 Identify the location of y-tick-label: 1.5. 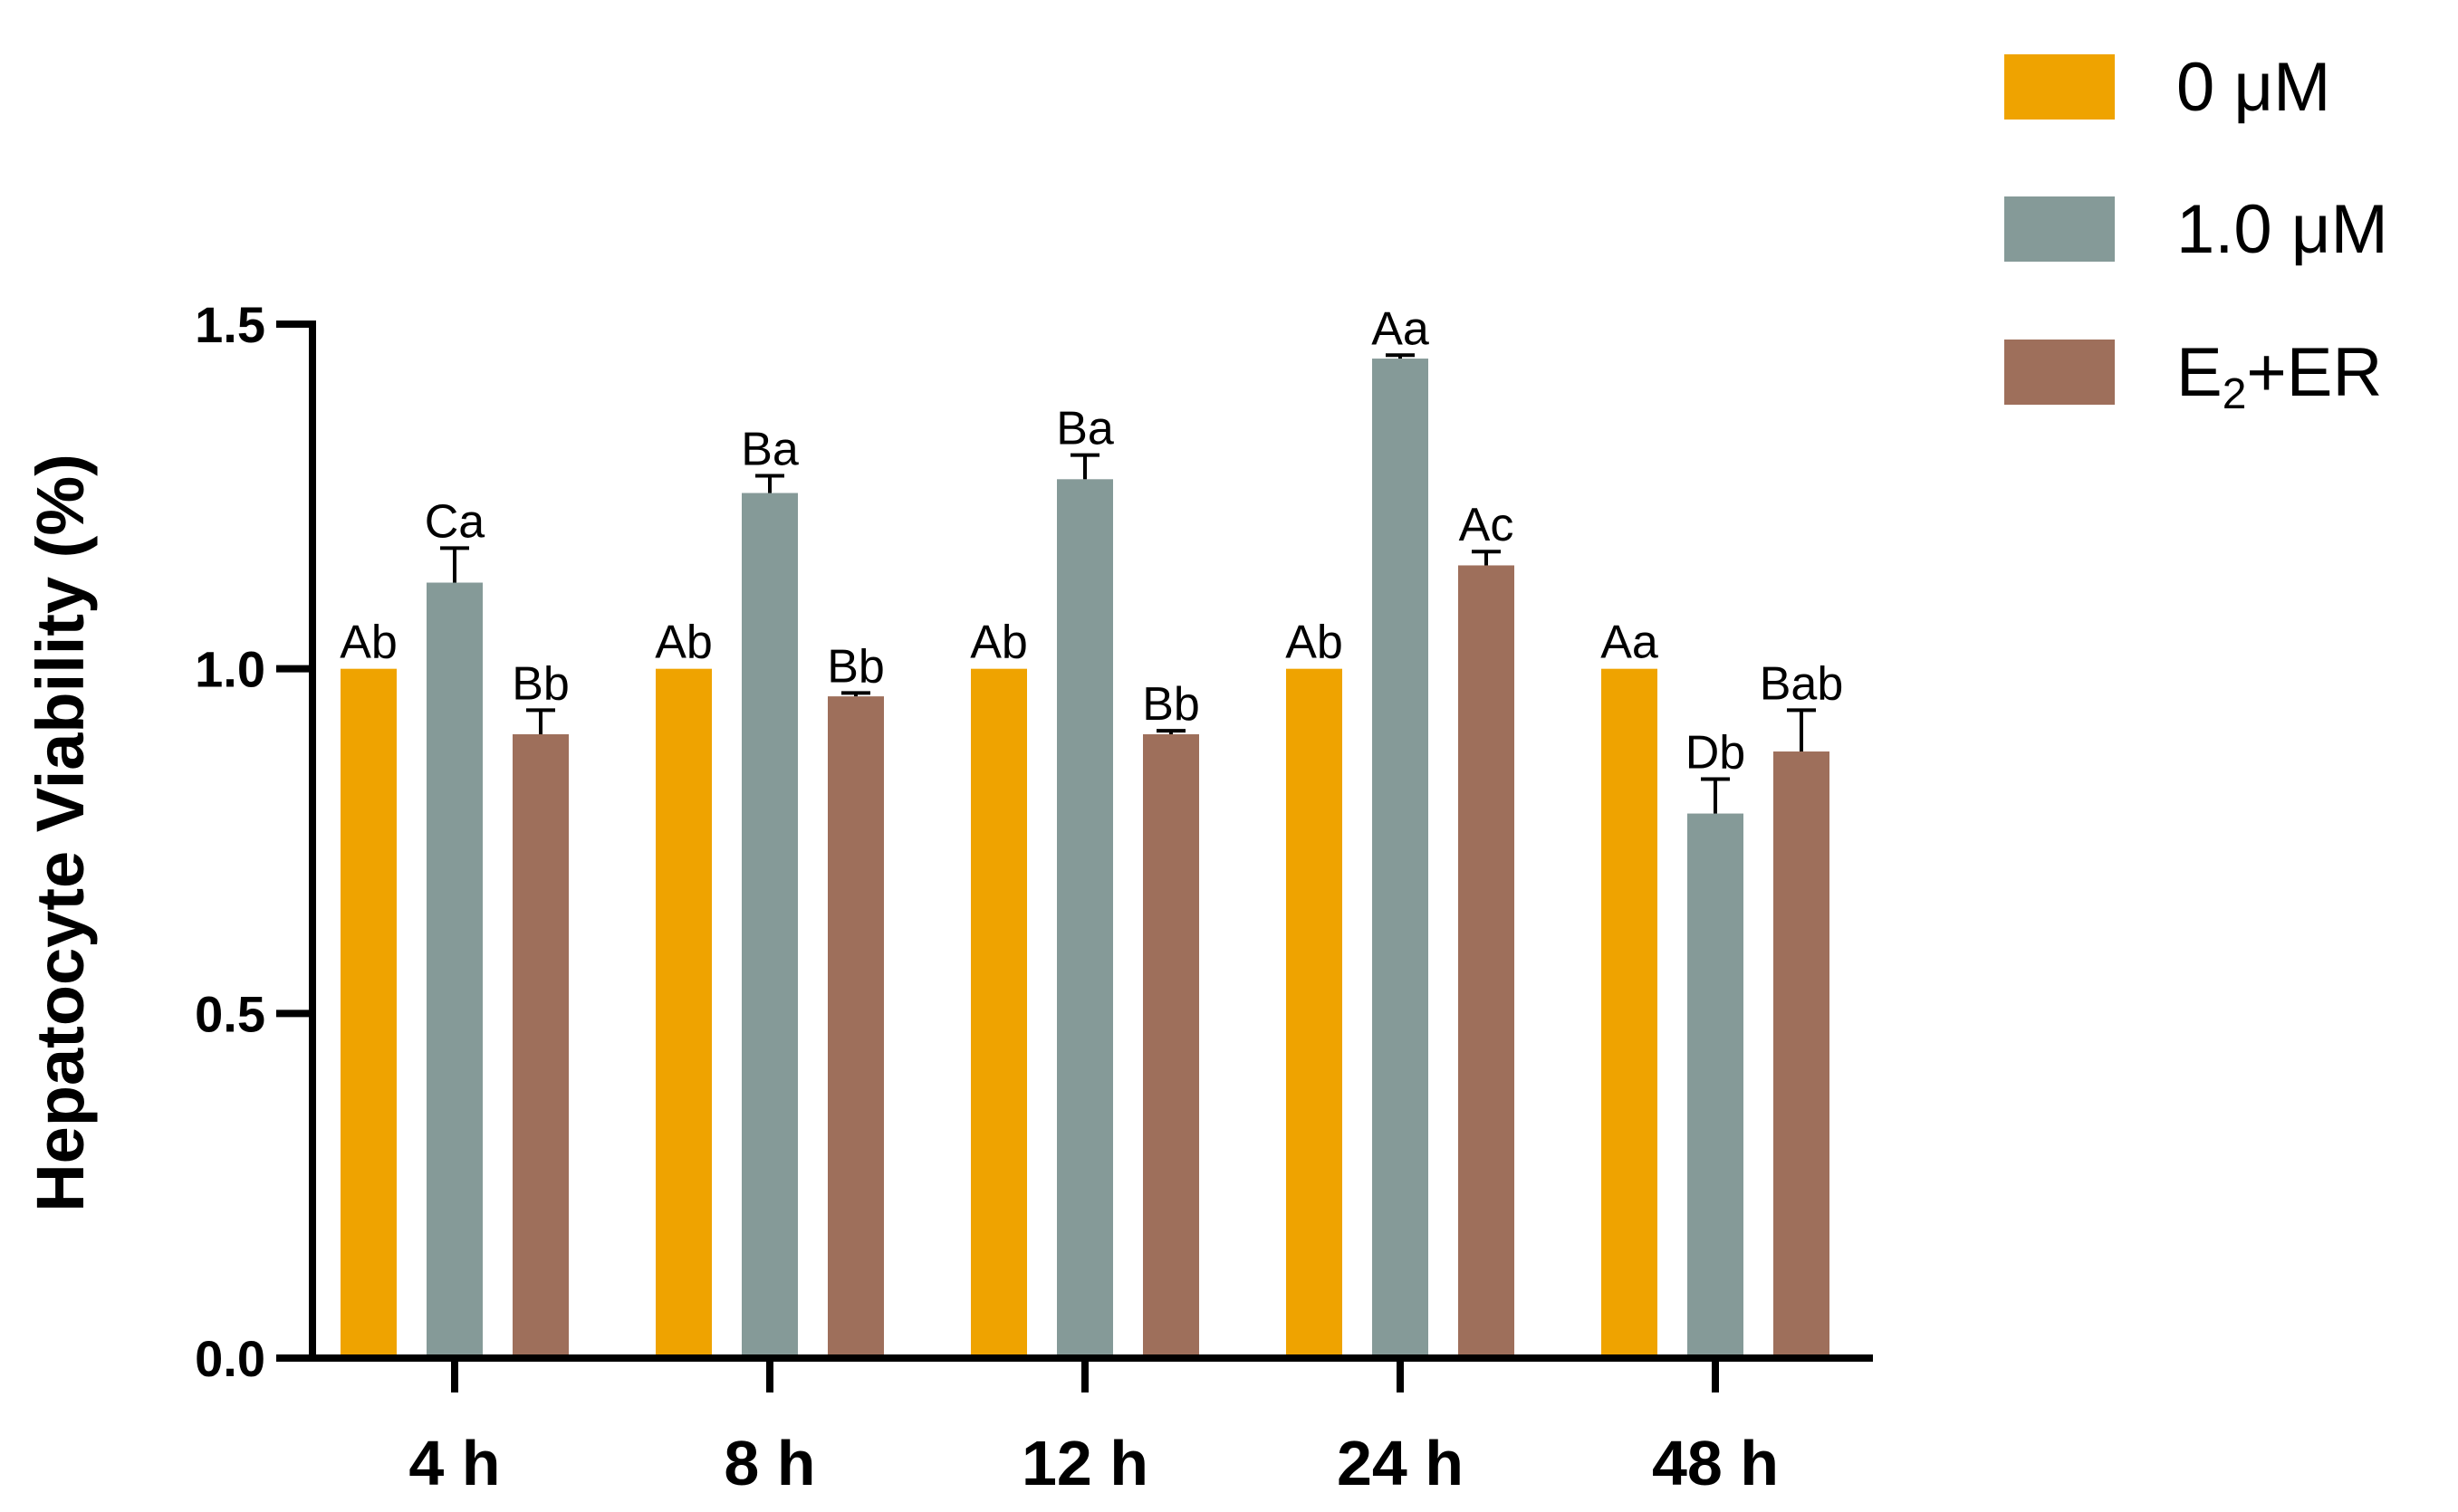
(230, 324).